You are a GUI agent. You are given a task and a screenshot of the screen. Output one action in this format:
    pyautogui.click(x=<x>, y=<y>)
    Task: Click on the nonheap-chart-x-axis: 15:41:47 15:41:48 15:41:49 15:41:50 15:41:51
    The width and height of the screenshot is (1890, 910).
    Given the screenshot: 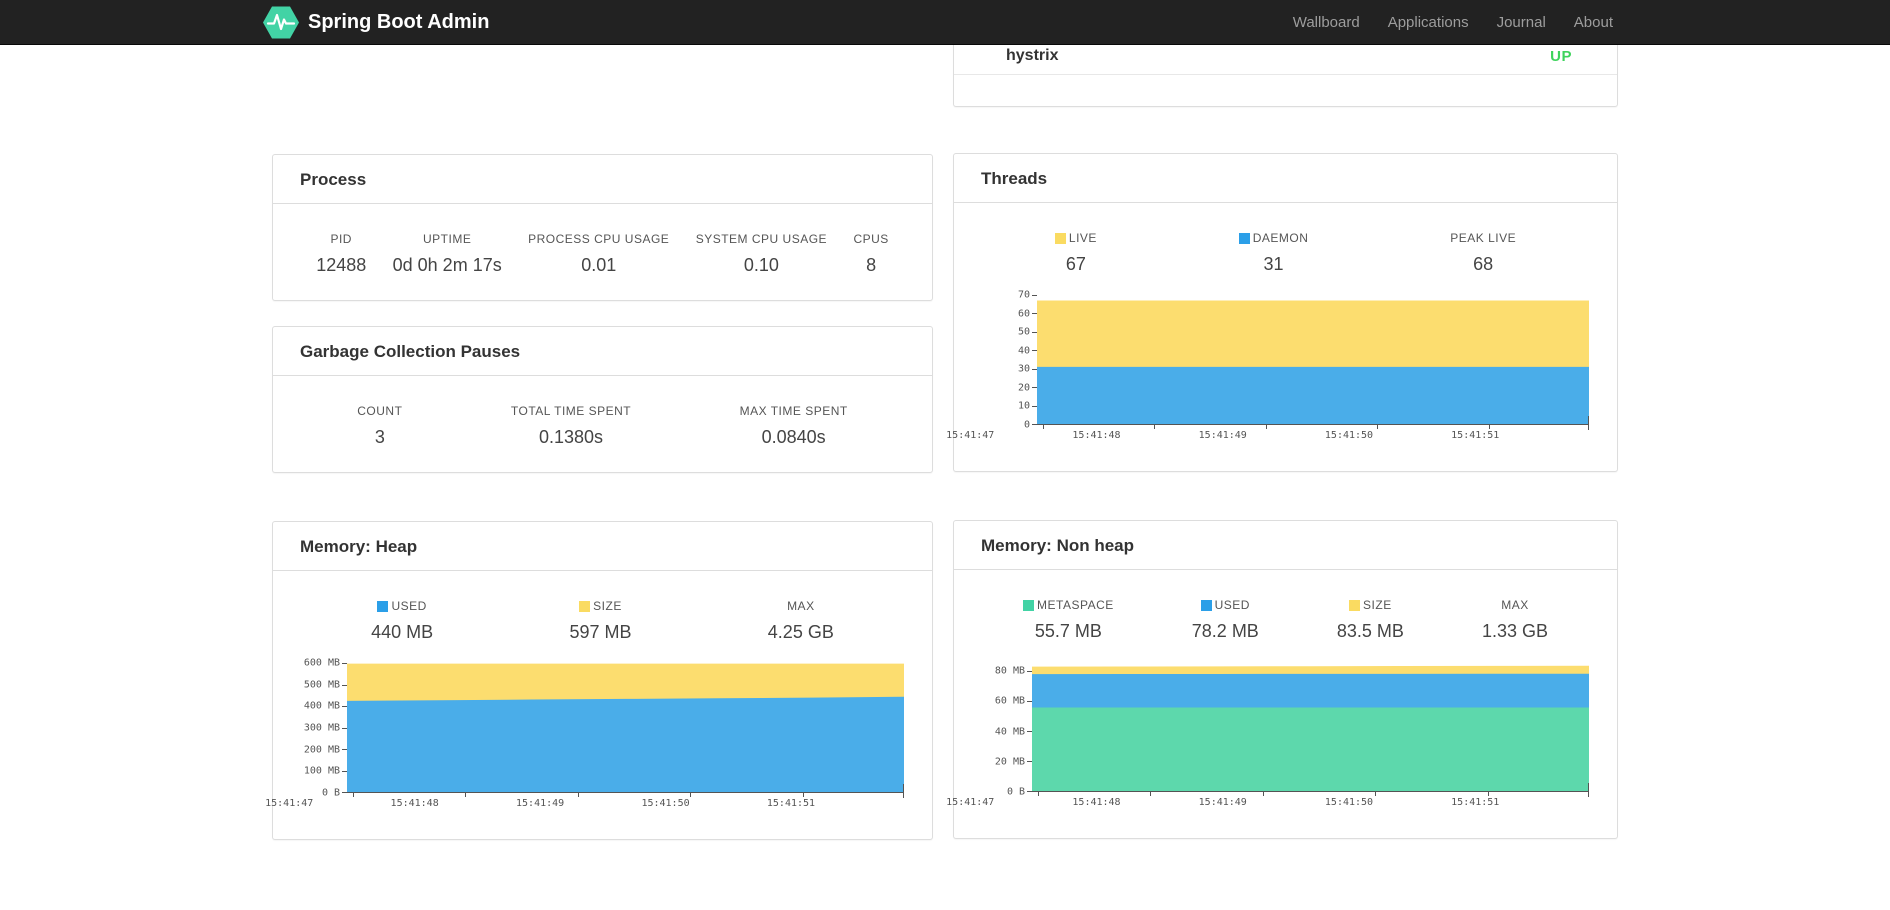 What is the action you would take?
    pyautogui.click(x=1267, y=804)
    